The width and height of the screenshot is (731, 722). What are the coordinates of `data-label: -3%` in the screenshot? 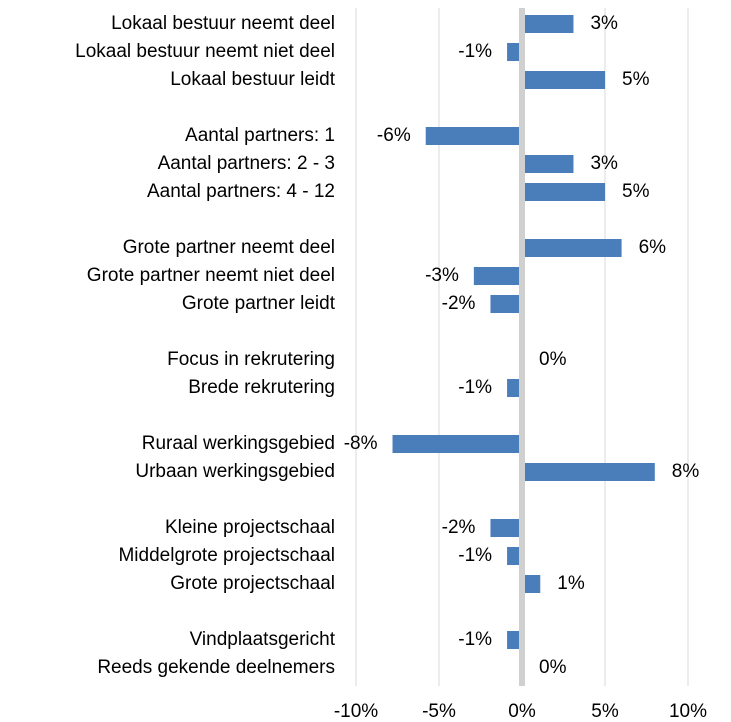 It's located at (442, 275).